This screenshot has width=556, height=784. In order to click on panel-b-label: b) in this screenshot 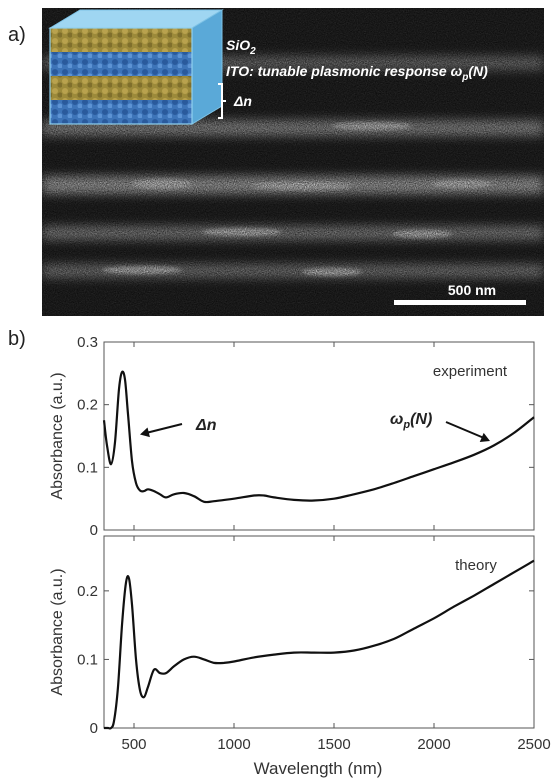, I will do `click(17, 339)`.